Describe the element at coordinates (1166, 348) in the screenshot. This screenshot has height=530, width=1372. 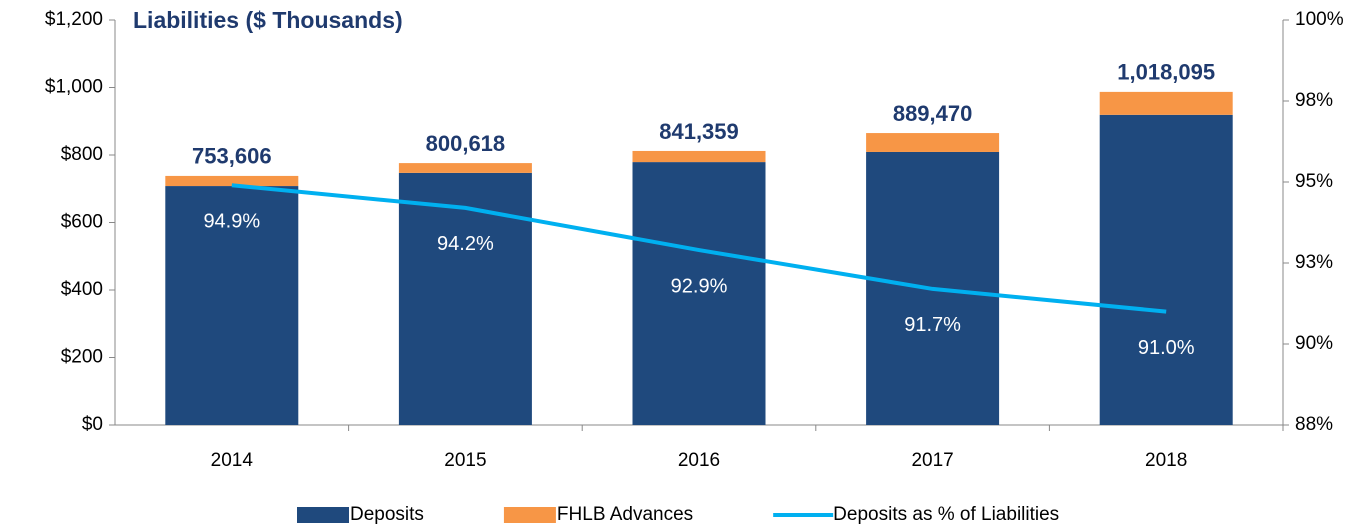
I see `value-label: 91.0%` at that location.